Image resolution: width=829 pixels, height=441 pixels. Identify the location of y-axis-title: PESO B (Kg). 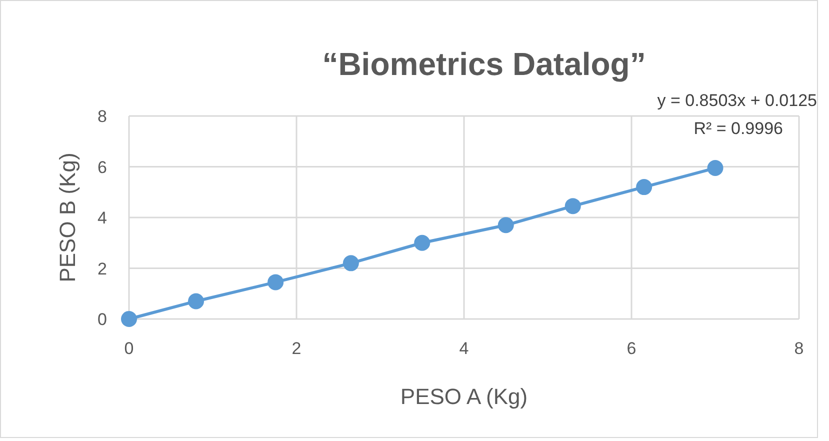
(67, 217).